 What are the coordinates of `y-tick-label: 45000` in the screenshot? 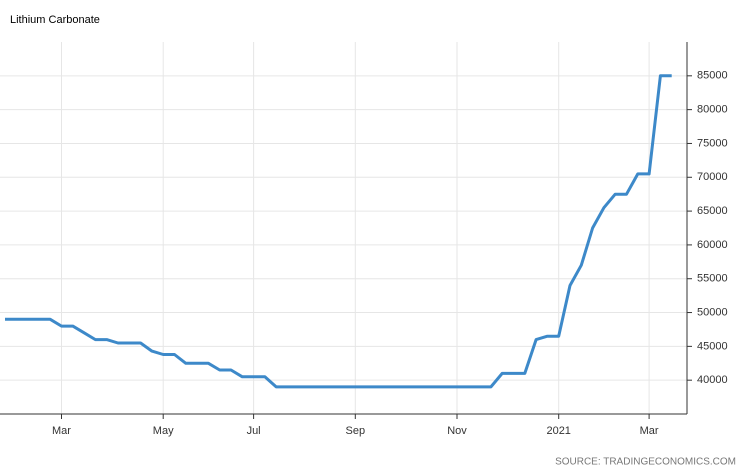 It's located at (712, 346).